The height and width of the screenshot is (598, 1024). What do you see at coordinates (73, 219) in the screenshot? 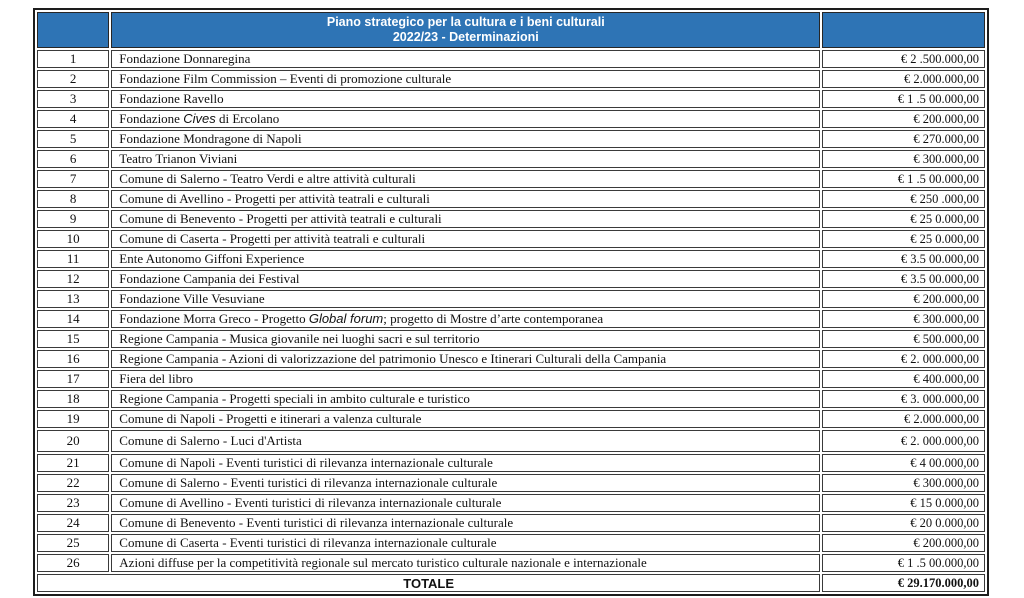
I see `row-number-cell: 9` at bounding box center [73, 219].